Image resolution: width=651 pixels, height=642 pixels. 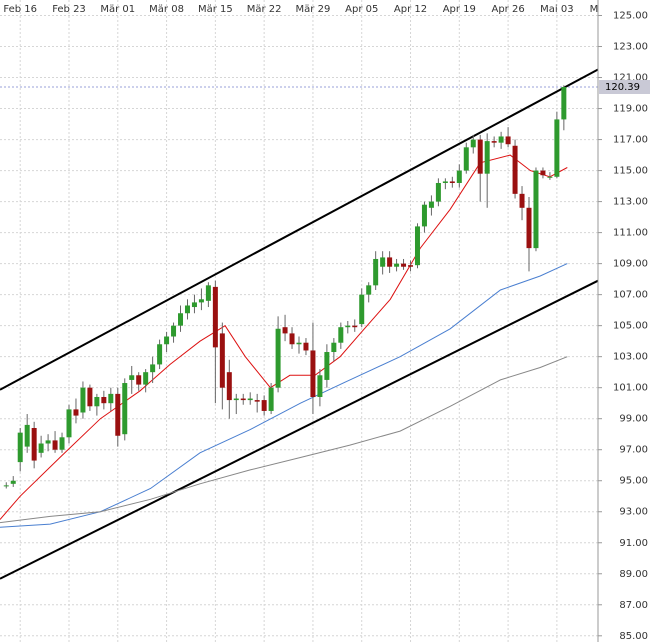 What do you see at coordinates (459, 9) in the screenshot?
I see `x-tick-label: Apr 19` at bounding box center [459, 9].